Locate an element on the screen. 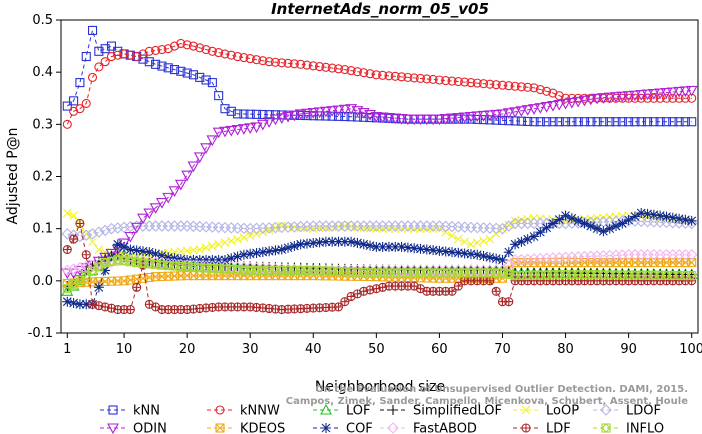  legend-item-cof: COF is located at coordinates (343, 428).